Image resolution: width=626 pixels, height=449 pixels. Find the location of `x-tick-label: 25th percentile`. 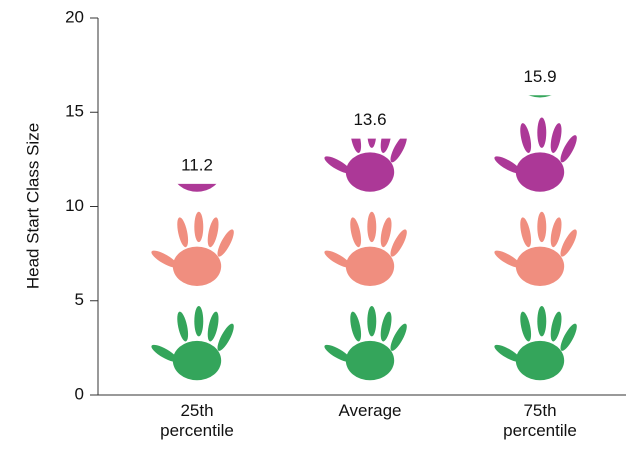

x-tick-label: 25th percentile is located at coordinates (197, 420).